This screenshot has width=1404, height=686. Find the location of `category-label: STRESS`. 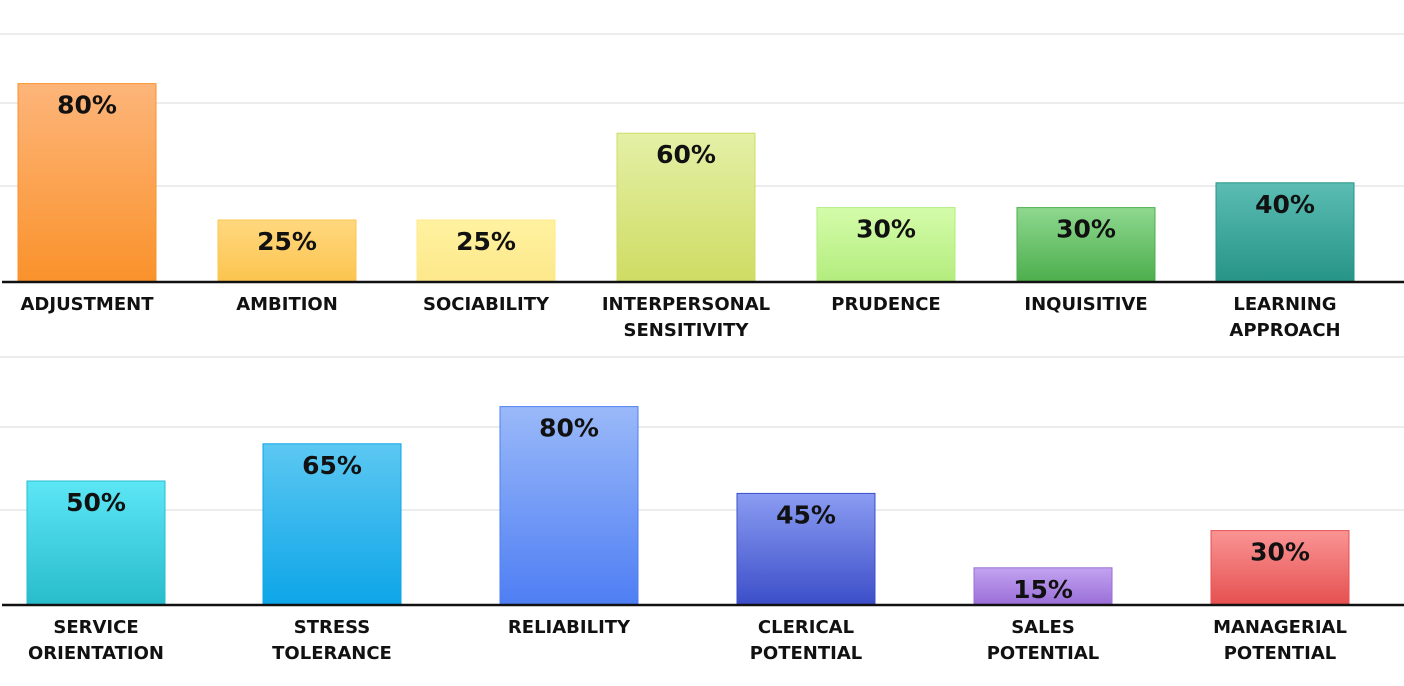

category-label: STRESS is located at coordinates (332, 627).